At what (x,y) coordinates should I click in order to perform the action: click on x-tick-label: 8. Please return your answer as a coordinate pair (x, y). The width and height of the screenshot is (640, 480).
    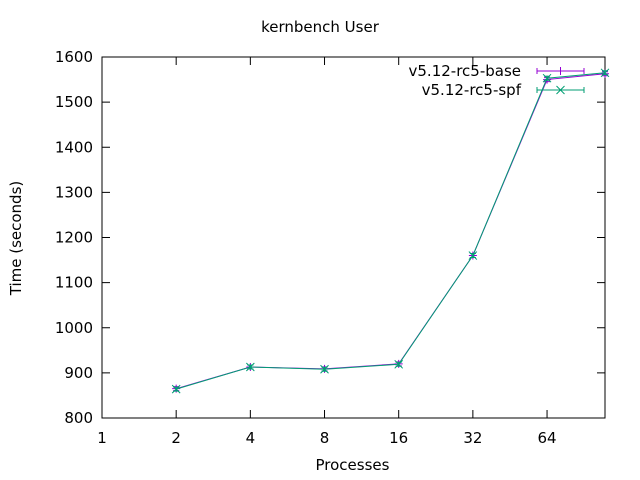
    Looking at the image, I should click on (325, 438).